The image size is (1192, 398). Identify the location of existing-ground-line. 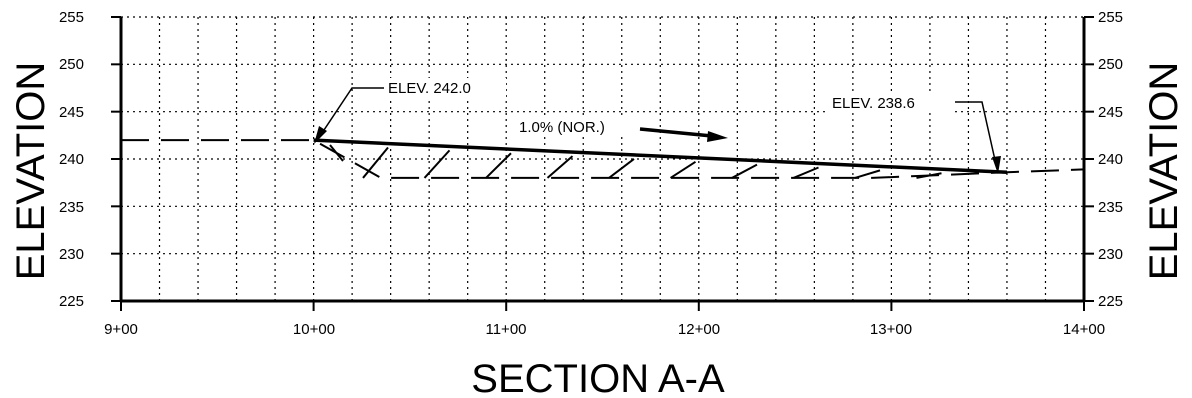
(603, 159).